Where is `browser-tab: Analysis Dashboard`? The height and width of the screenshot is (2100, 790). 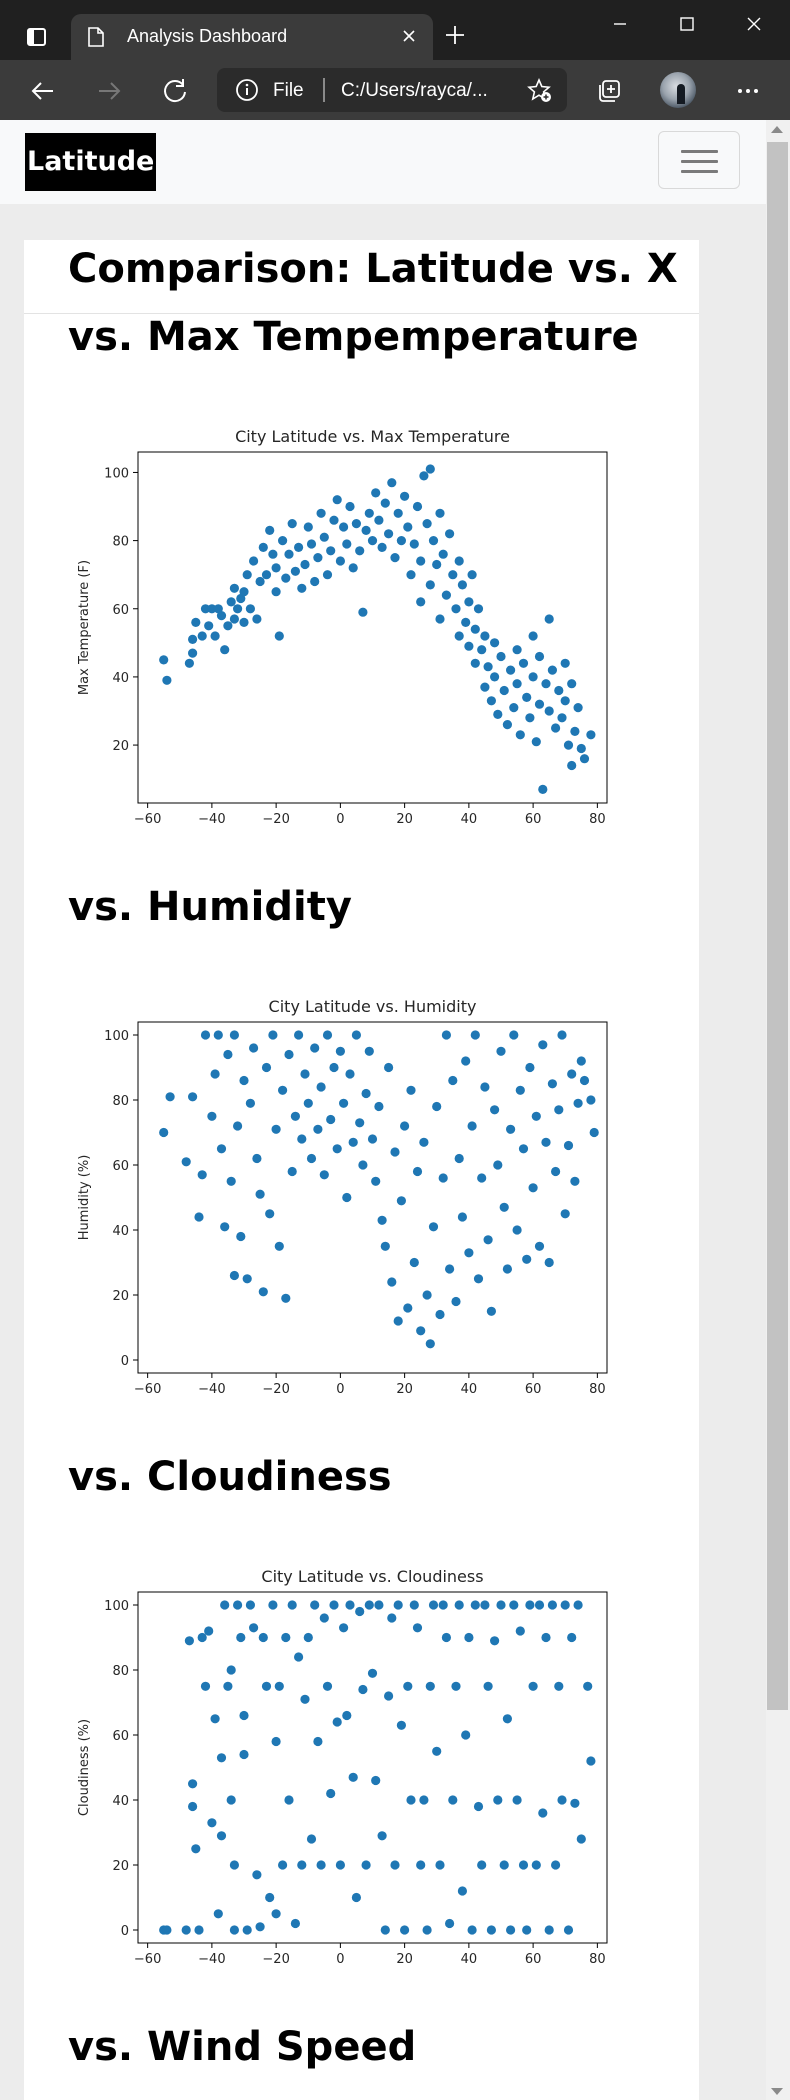
browser-tab: Analysis Dashboard is located at coordinates (252, 37).